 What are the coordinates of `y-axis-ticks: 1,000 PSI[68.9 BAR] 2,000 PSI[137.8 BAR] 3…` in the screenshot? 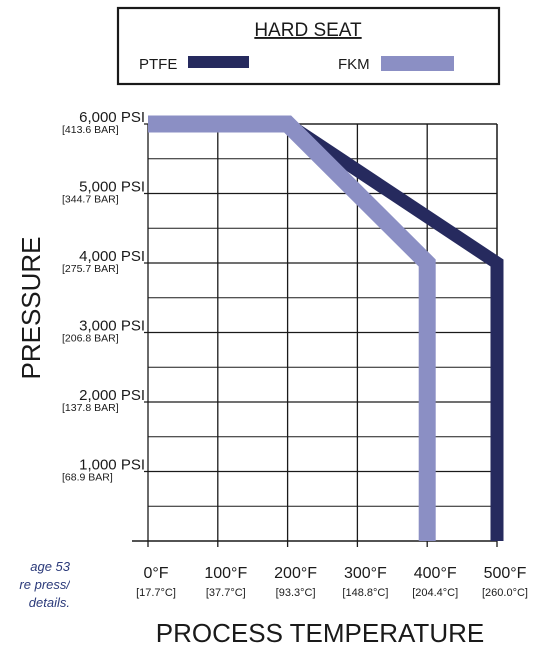 It's located at (103, 296).